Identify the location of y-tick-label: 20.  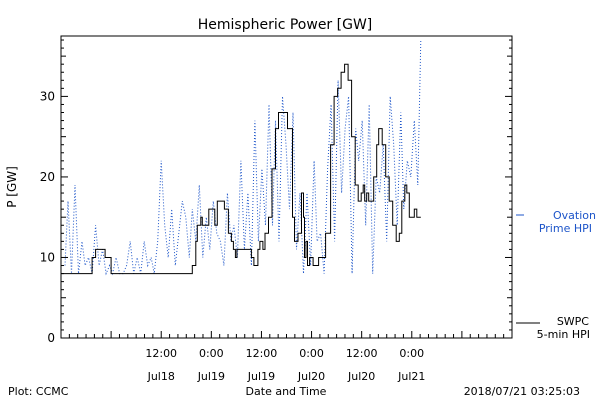
(47, 177).